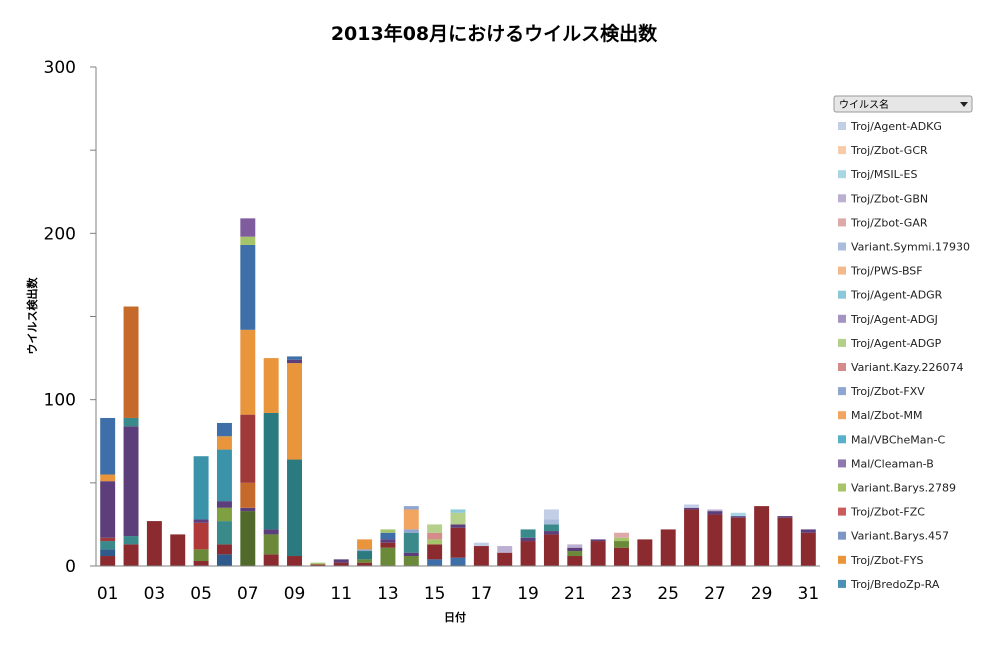 This screenshot has width=987, height=648. I want to click on legend-label: Troj/Zbot-FXV, so click(887, 391).